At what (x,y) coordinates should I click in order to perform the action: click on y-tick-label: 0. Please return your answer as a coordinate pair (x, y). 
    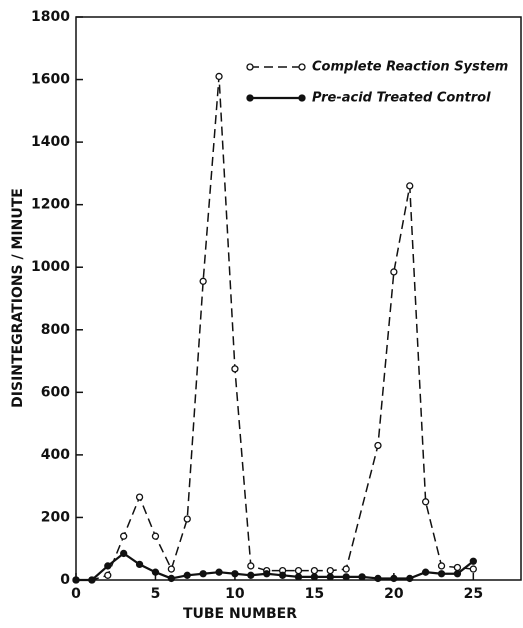
    Looking at the image, I should click on (65, 580).